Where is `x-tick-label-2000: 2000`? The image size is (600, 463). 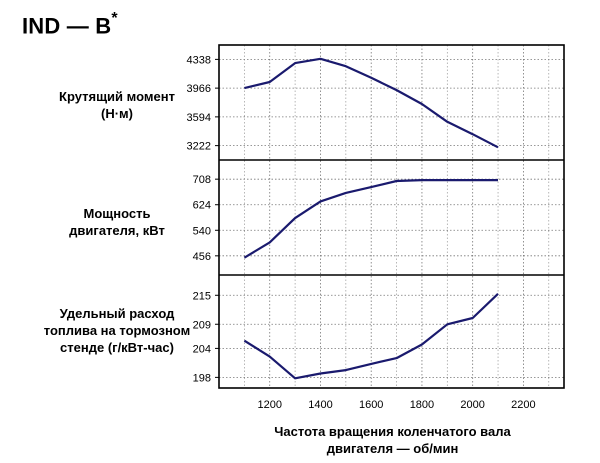
x-tick-label-2000: 2000 is located at coordinates (472, 405).